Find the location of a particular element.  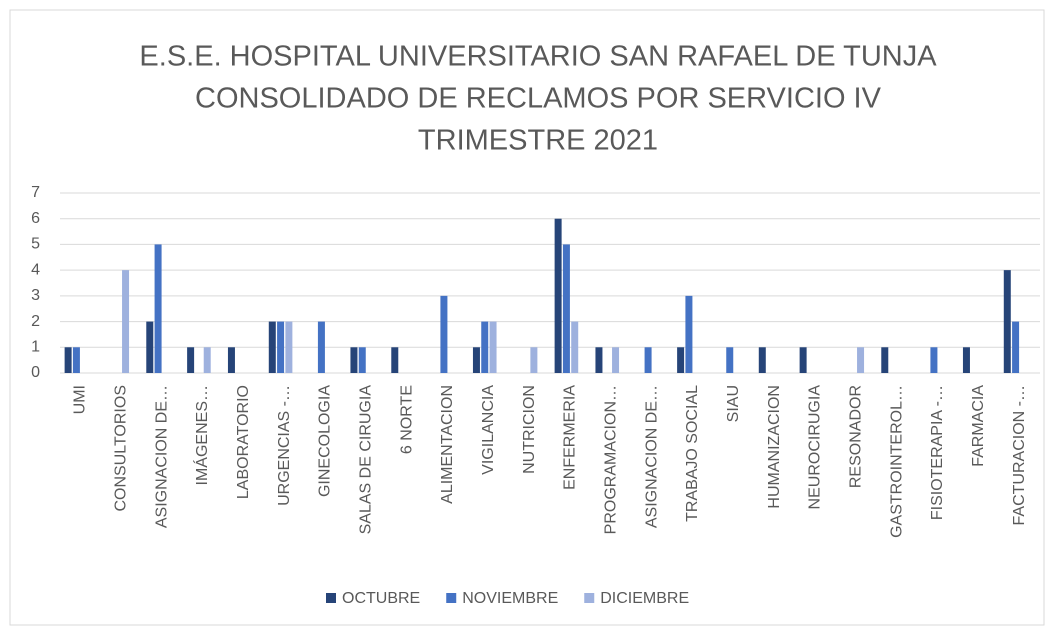

y-tick-label: 0 is located at coordinates (35, 372).